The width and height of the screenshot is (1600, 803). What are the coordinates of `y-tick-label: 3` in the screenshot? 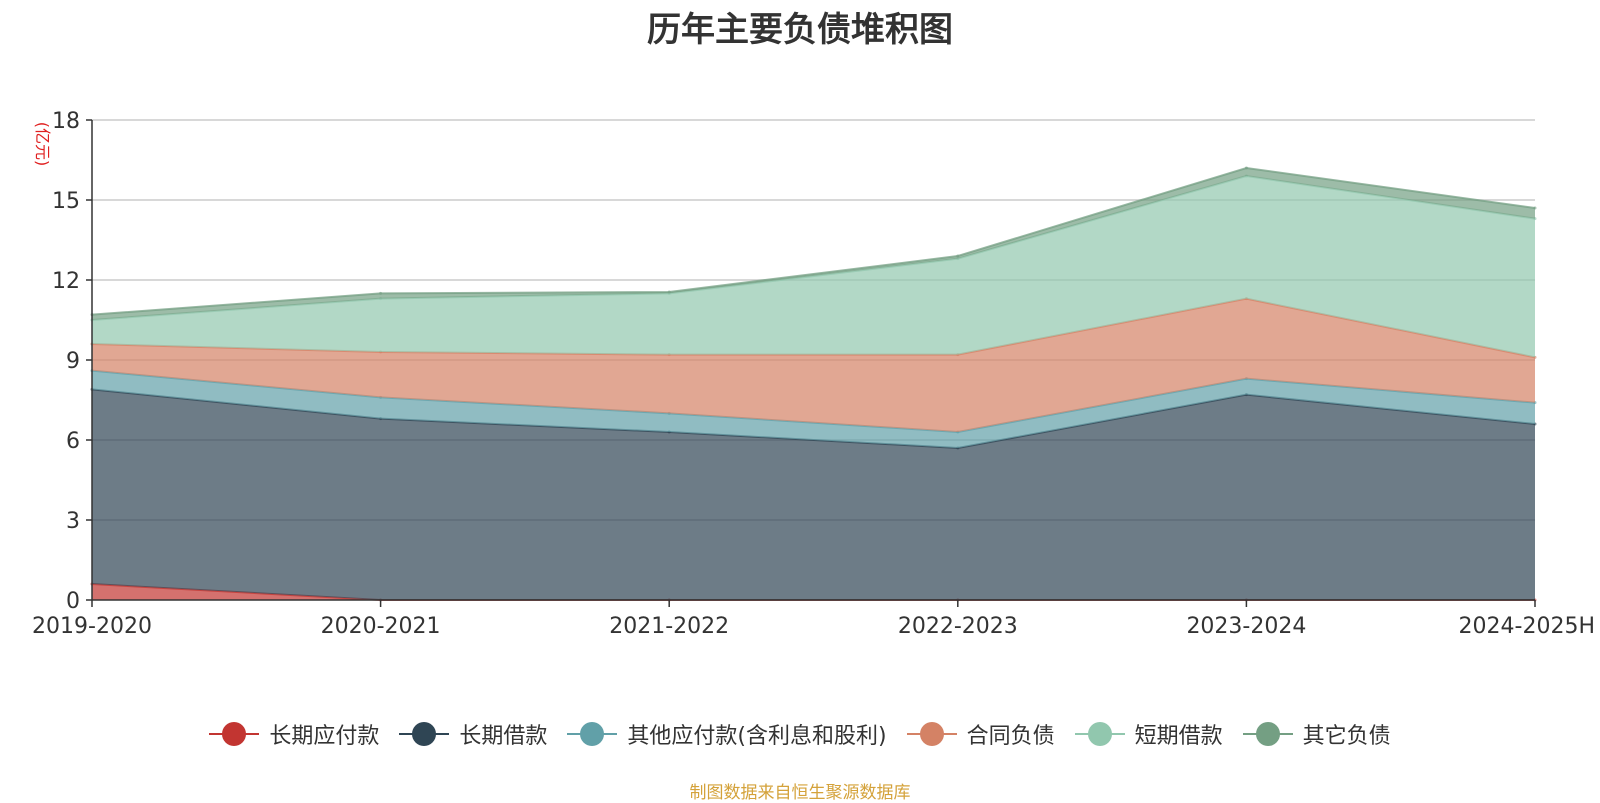 It's located at (73, 521).